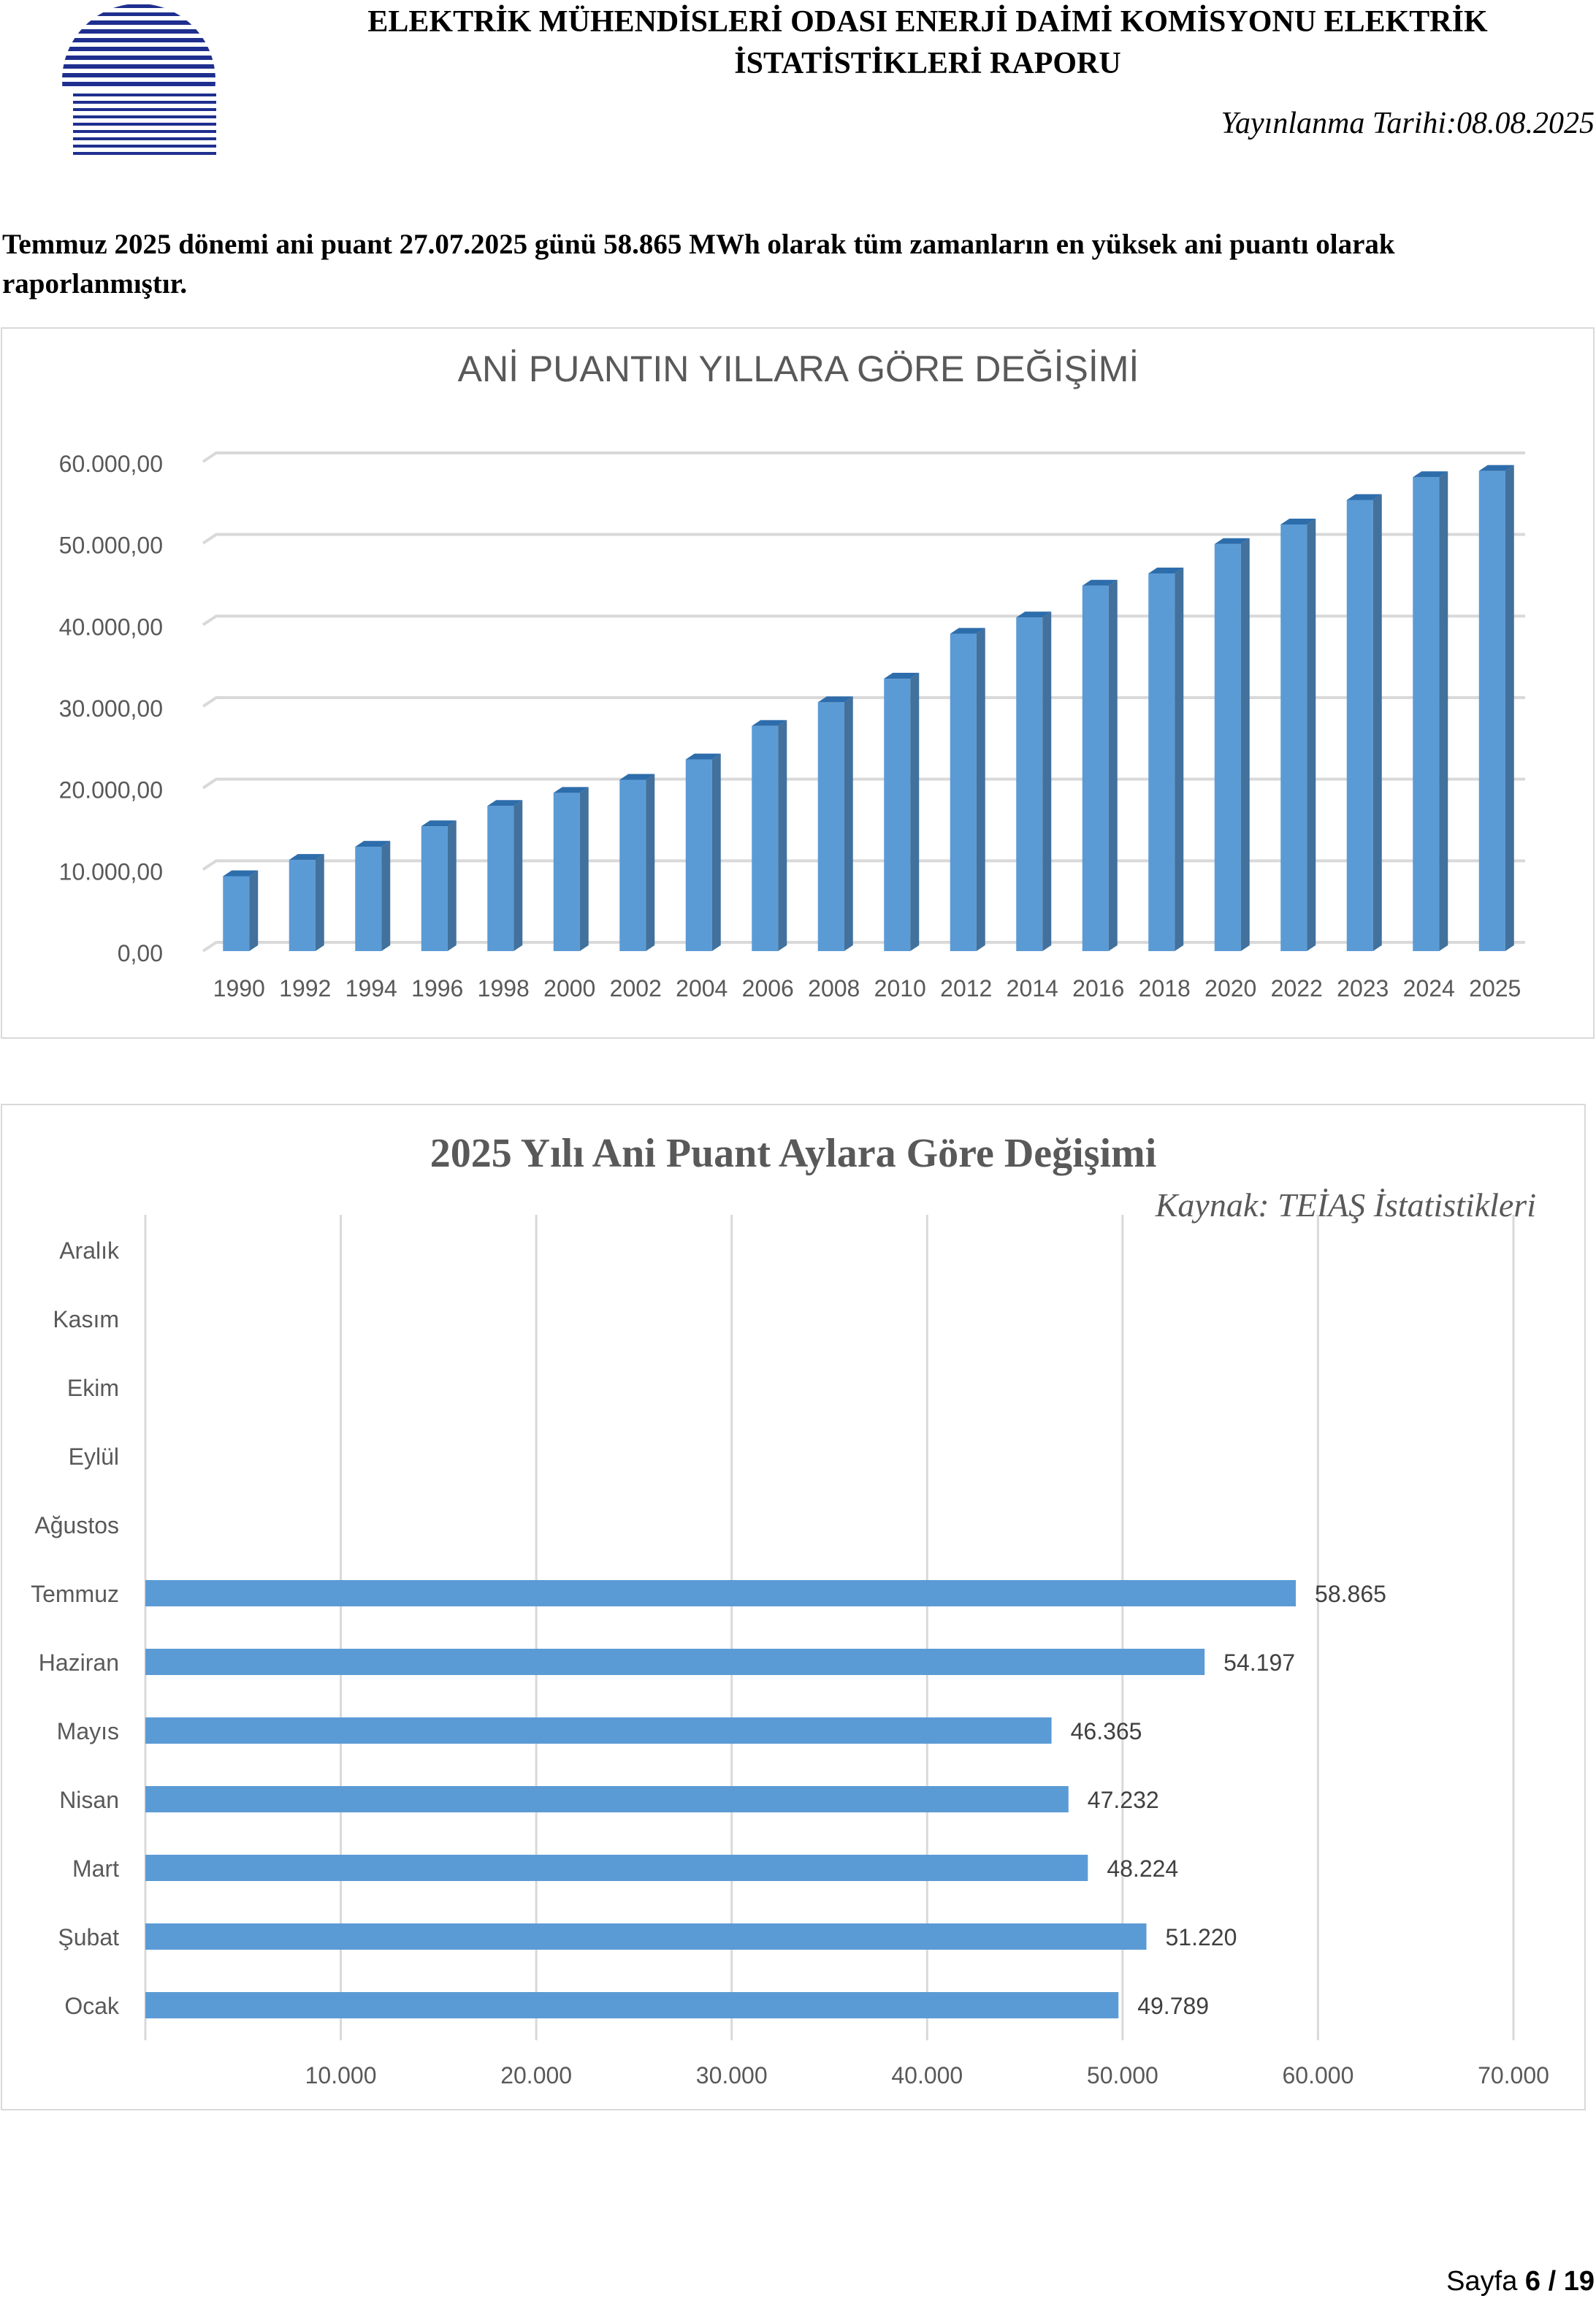  What do you see at coordinates (111, 709) in the screenshot?
I see `y-tick-label: 30.000,00` at bounding box center [111, 709].